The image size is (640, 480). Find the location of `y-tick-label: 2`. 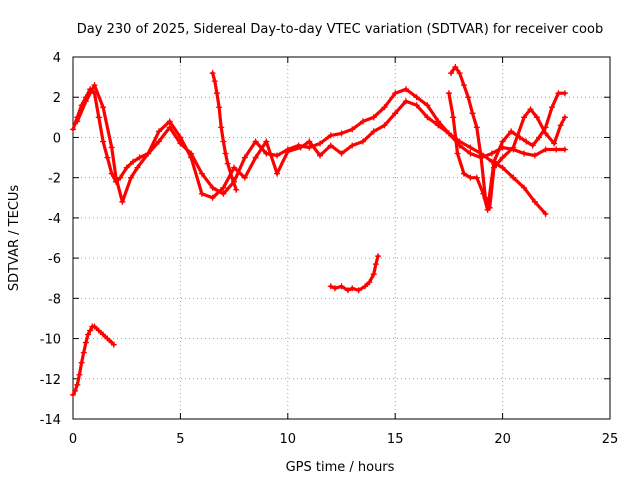

y-tick-label: 2 is located at coordinates (57, 98).